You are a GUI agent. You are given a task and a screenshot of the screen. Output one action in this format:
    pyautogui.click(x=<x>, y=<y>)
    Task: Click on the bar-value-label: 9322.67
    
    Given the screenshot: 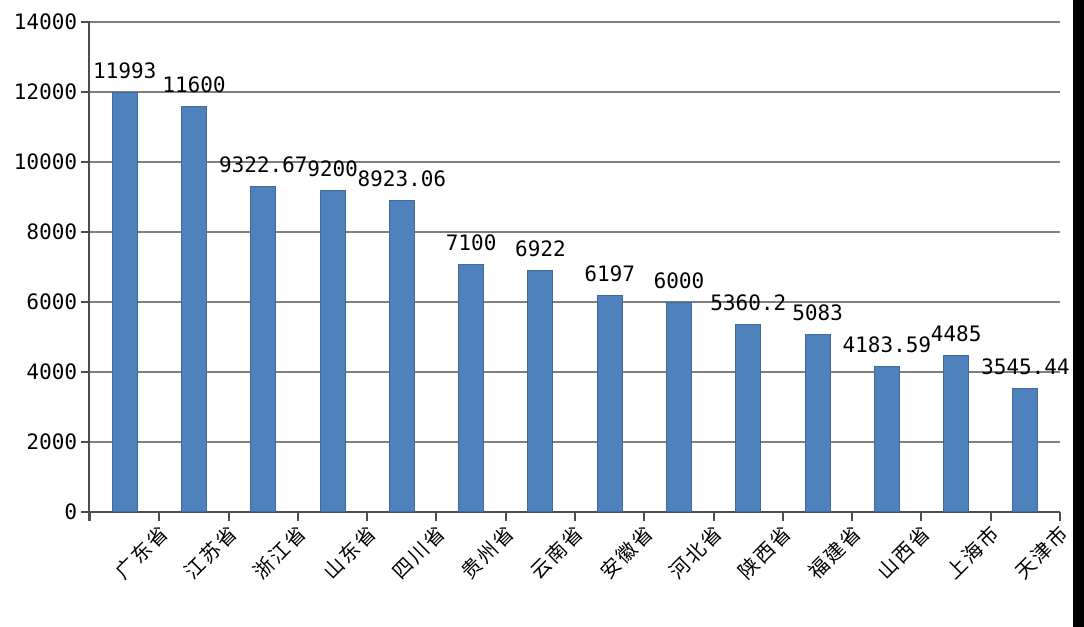 What is the action you would take?
    pyautogui.click(x=263, y=164)
    